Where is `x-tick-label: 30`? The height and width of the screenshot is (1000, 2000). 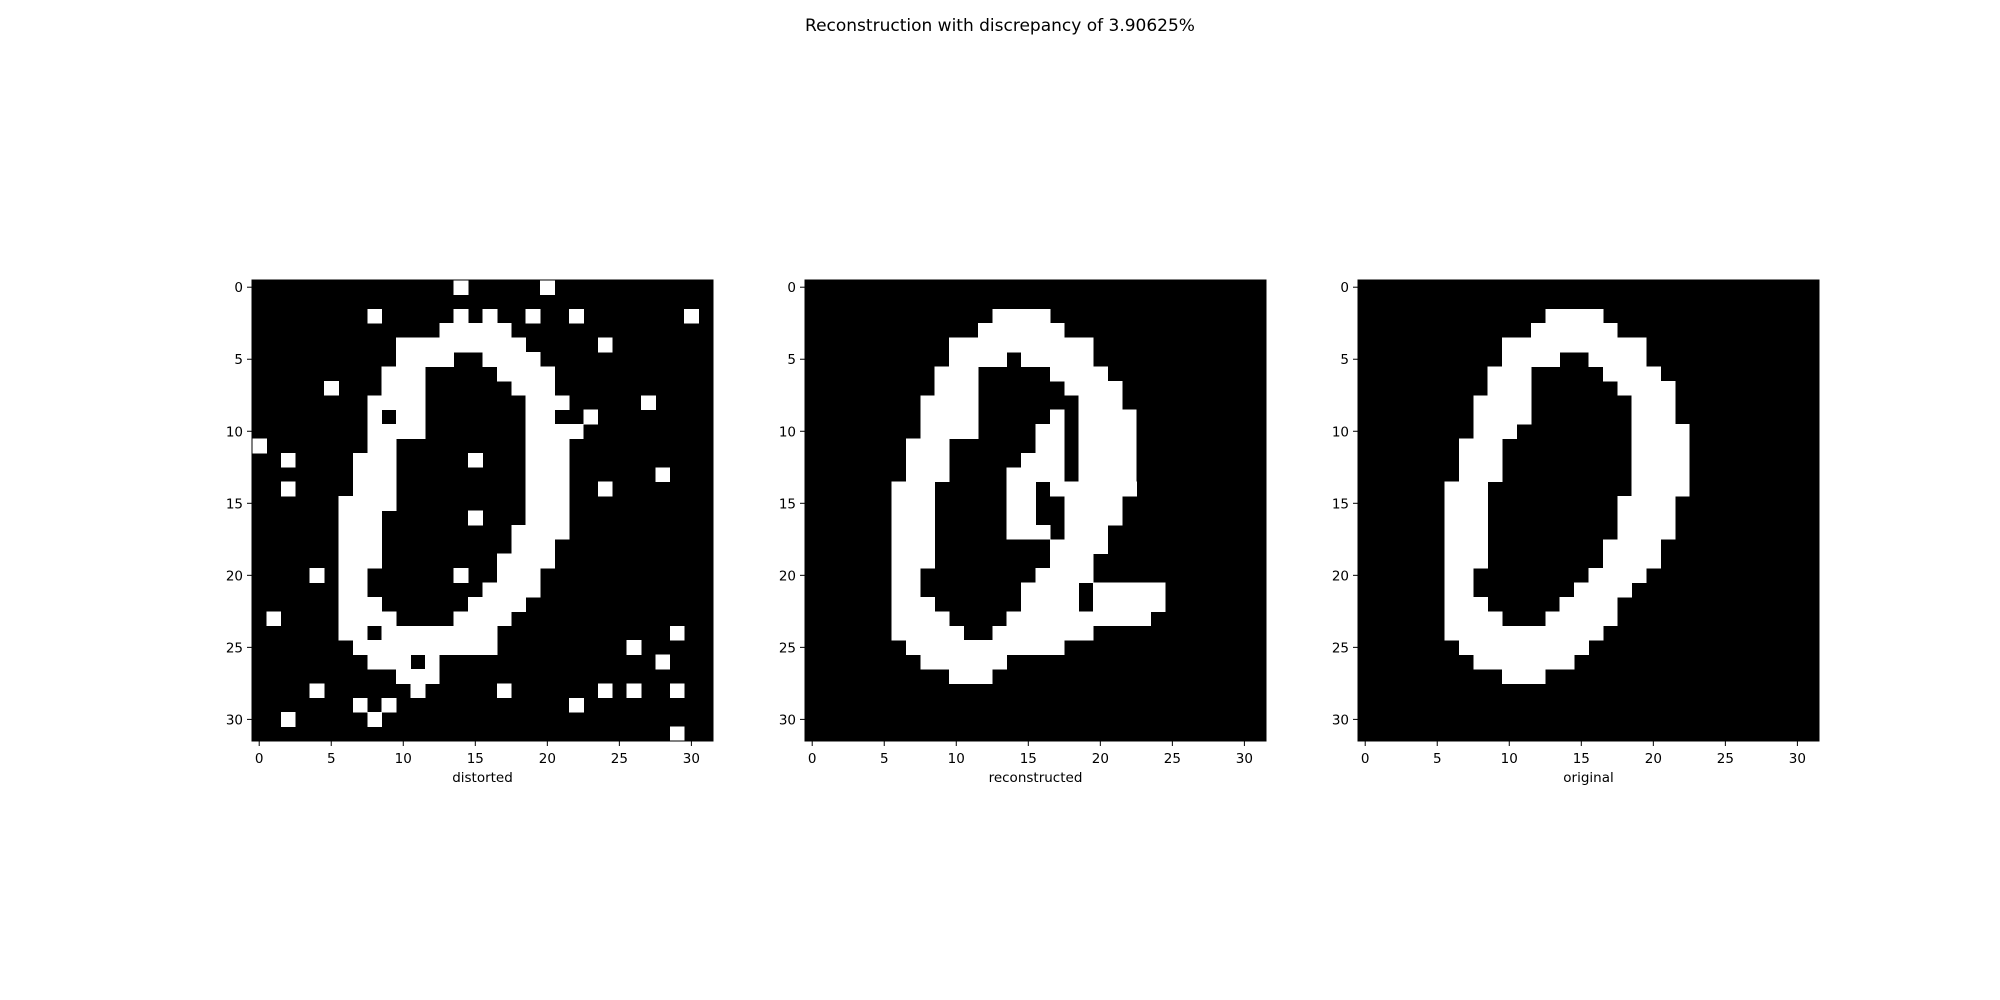 x-tick-label: 30 is located at coordinates (1797, 759).